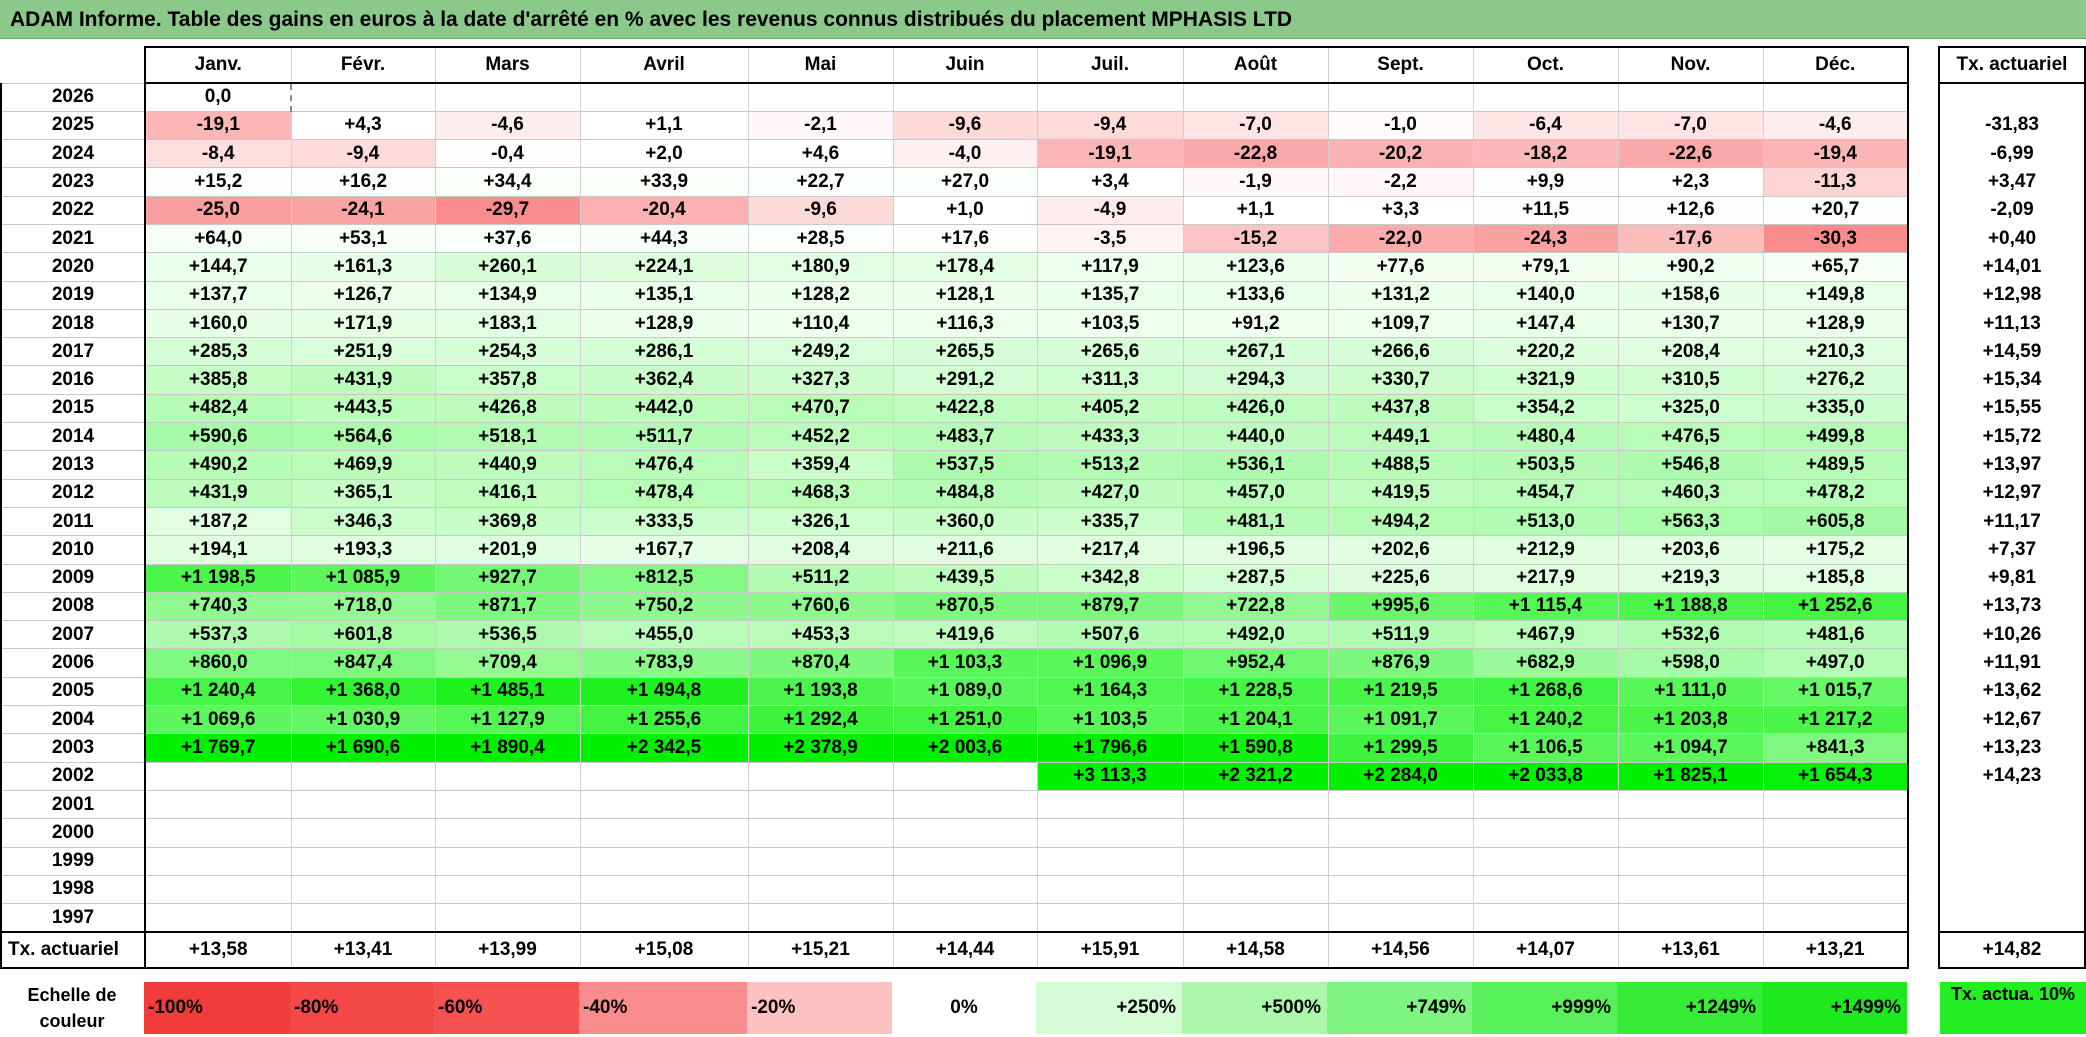 The width and height of the screenshot is (2086, 1037). I want to click on gain-cell: +1 103,5, so click(1110, 720).